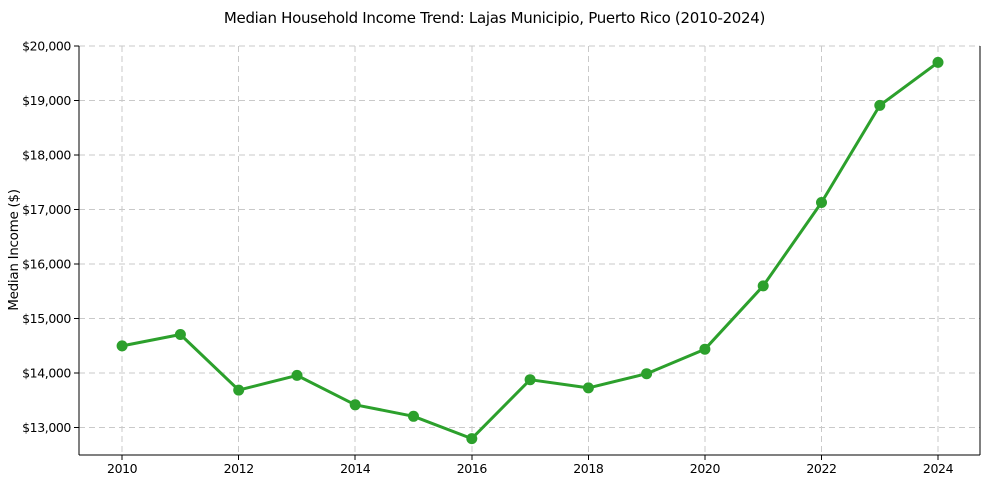  I want to click on data-point-2019, so click(647, 374).